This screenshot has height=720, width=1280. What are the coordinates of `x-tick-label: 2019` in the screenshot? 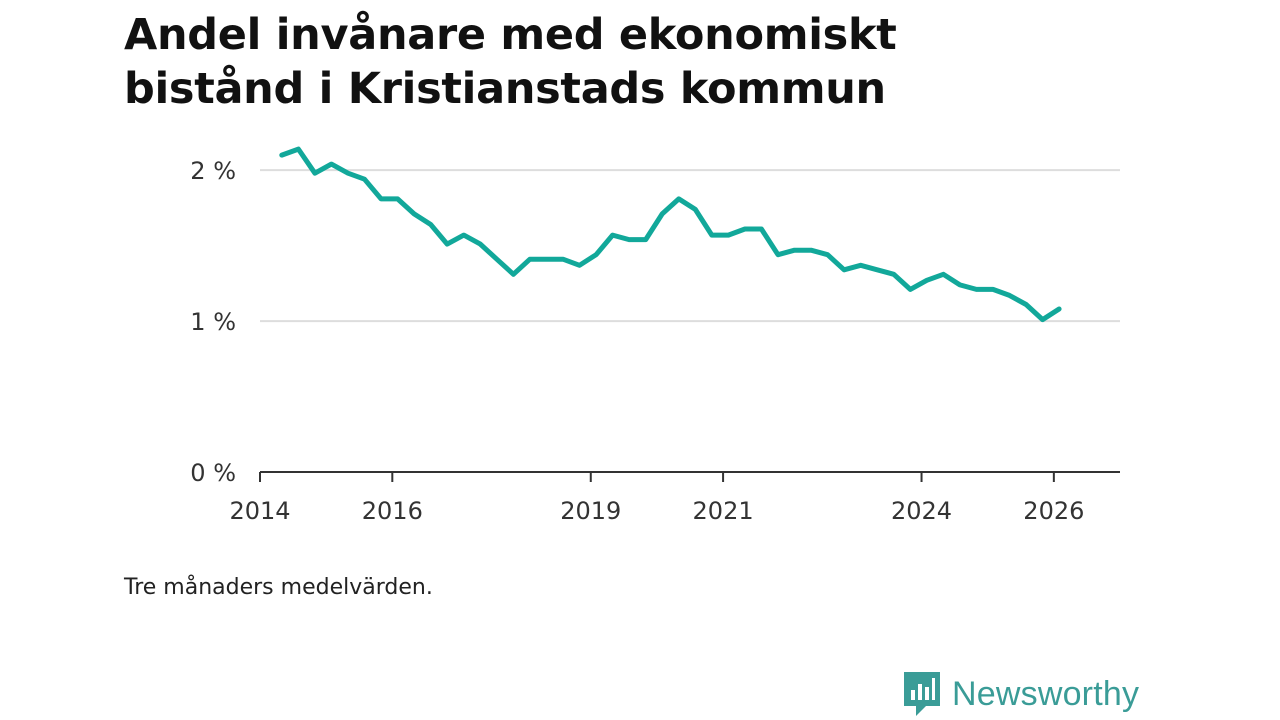 It's located at (590, 511).